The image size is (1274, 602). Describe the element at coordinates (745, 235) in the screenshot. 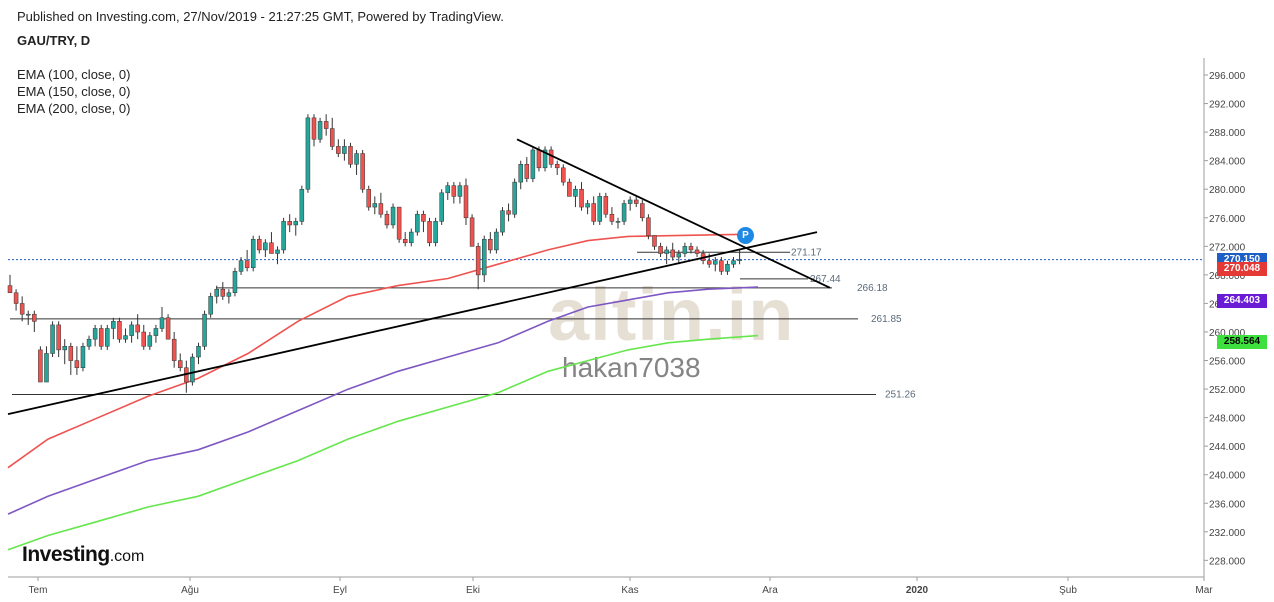

I see `publish-badge: P` at that location.